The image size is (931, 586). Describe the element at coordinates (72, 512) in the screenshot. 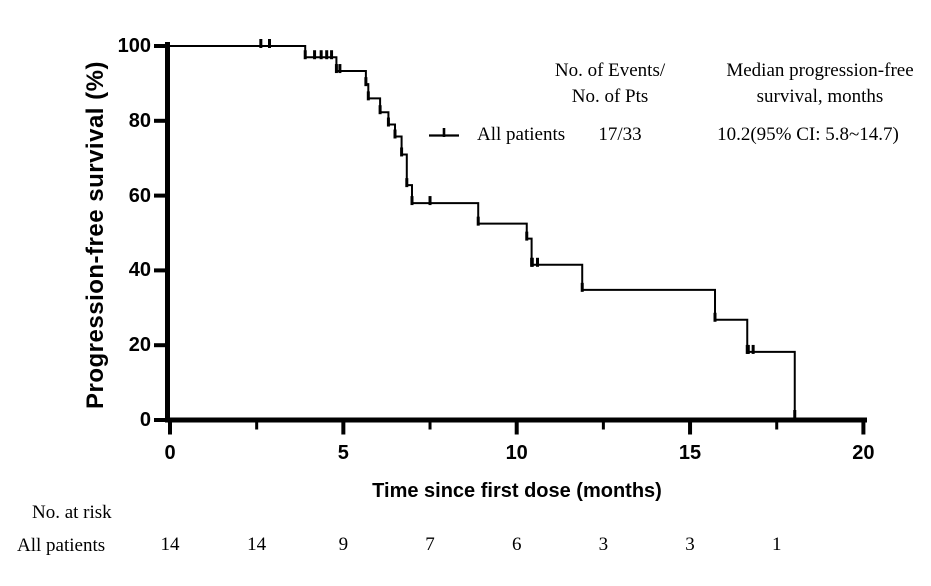

I see `at-risk-title: No. at risk` at that location.